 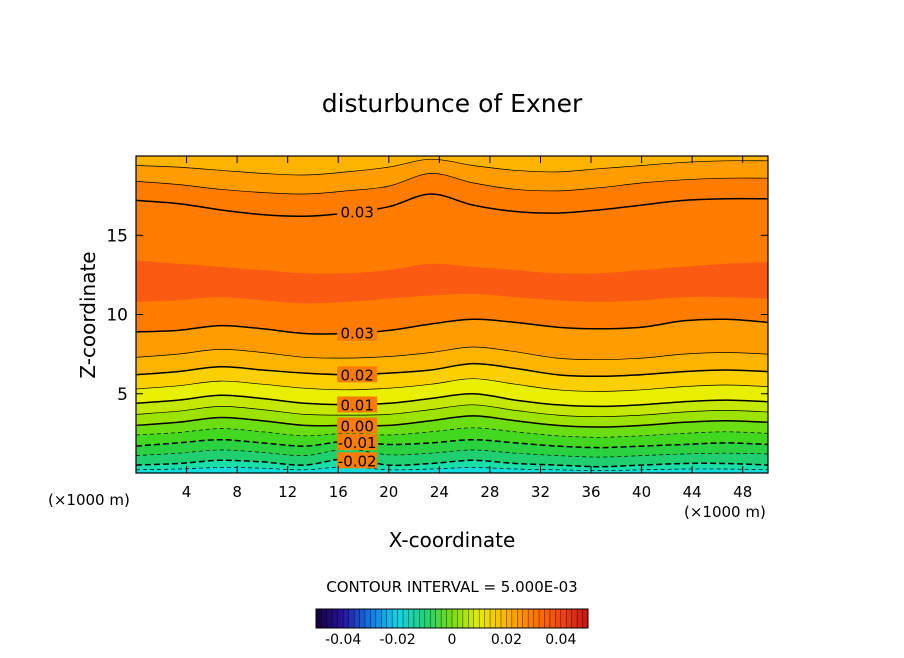 What do you see at coordinates (452, 353) in the screenshot?
I see `contour-line-0.025` at bounding box center [452, 353].